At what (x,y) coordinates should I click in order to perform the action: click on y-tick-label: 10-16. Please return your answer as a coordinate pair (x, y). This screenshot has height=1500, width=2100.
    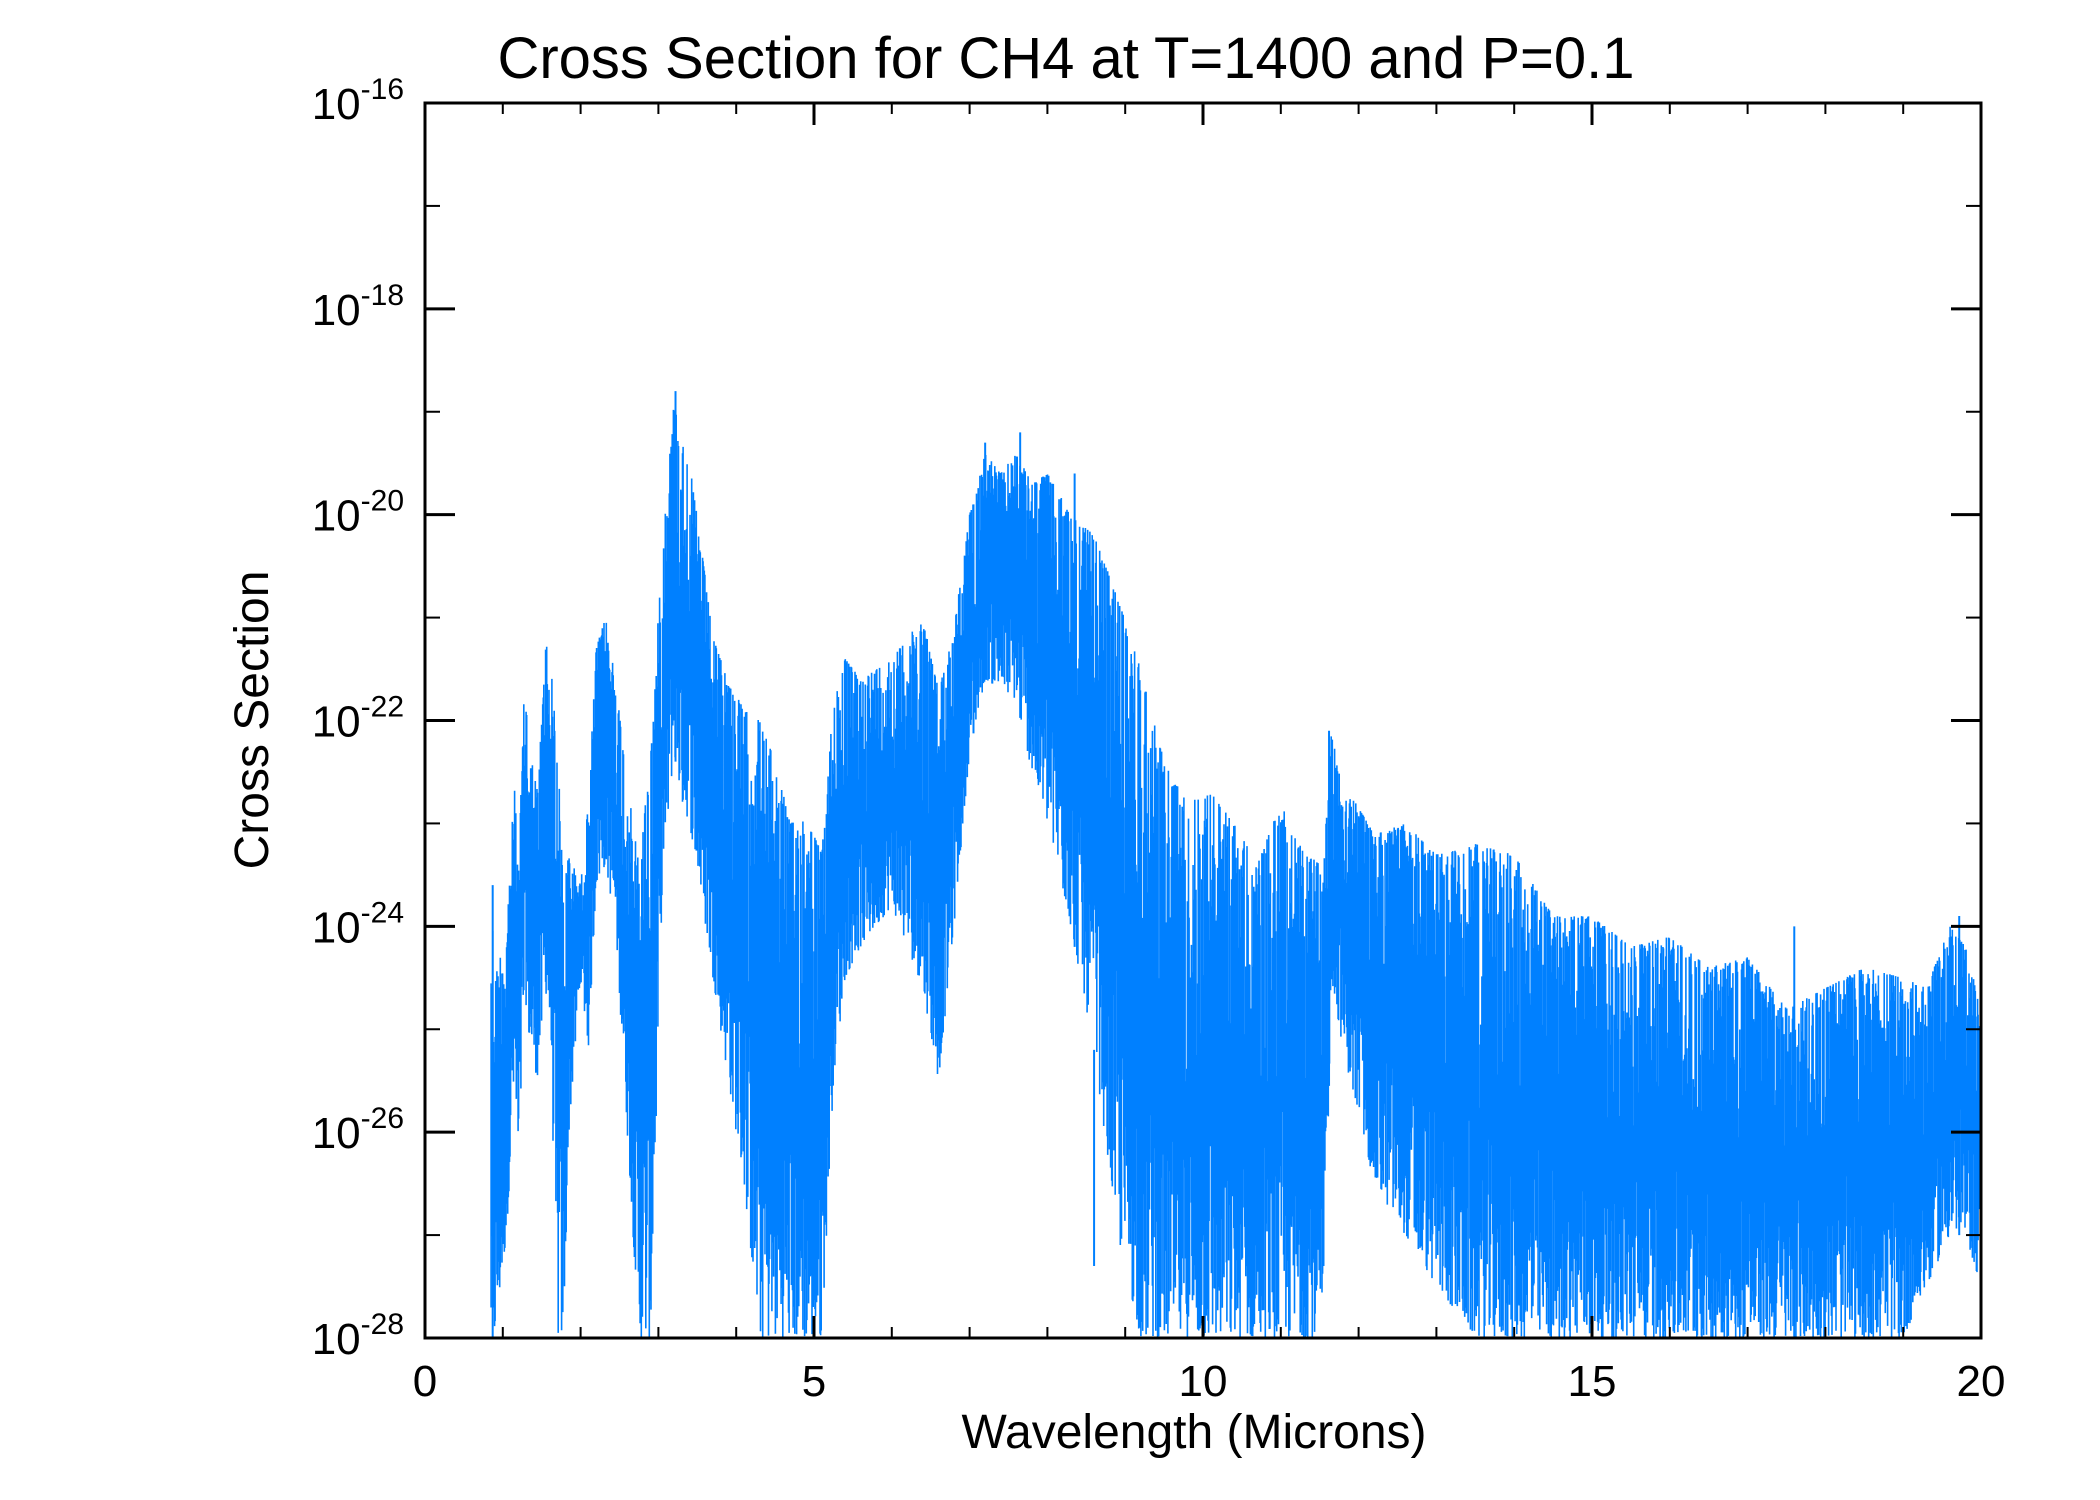
    Looking at the image, I should click on (358, 101).